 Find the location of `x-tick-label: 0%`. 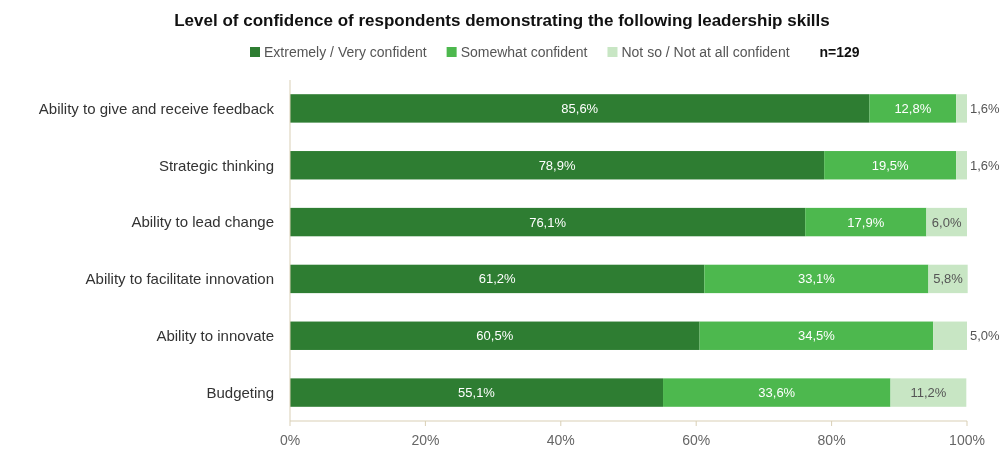

x-tick-label: 0% is located at coordinates (290, 440).